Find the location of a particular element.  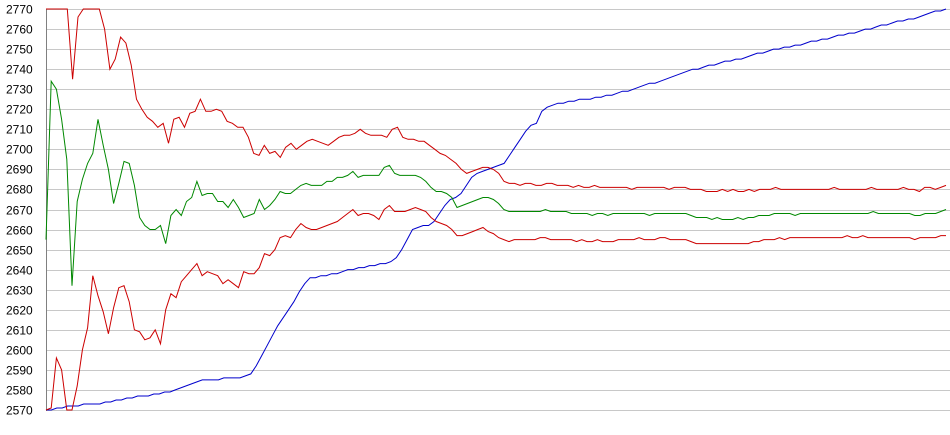

y-tick-label: 2760 is located at coordinates (19, 30).